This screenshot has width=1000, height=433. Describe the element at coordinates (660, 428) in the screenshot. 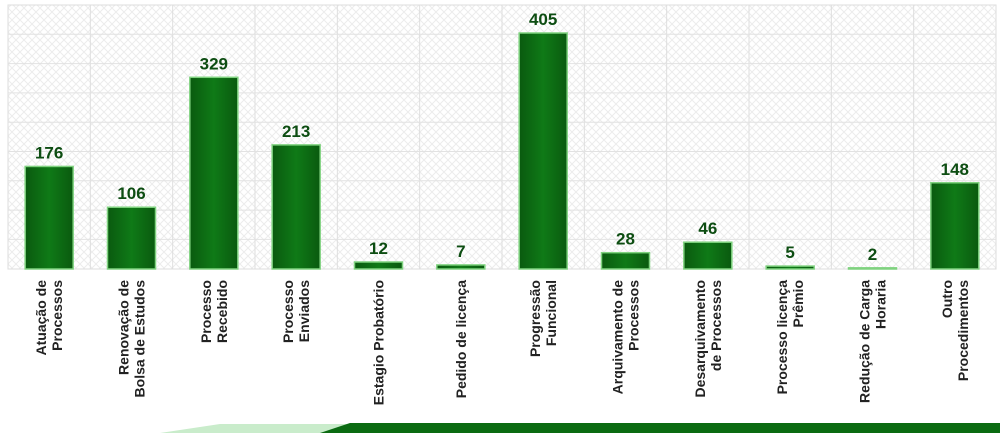

I see `decor-stripe-dark` at that location.